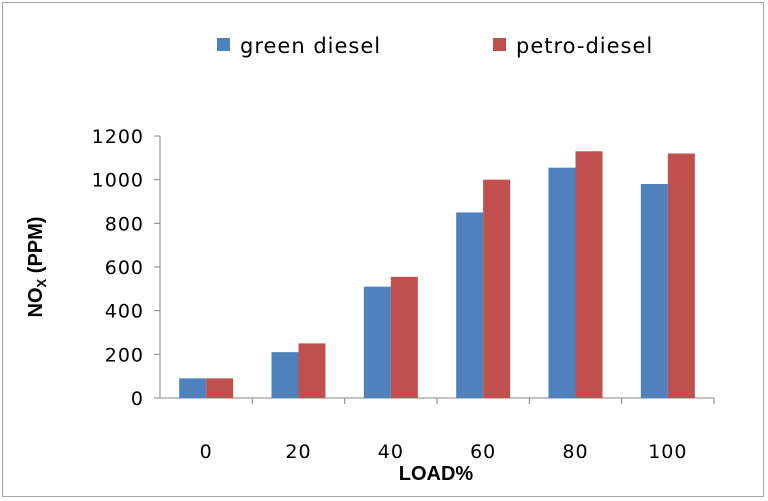 This screenshot has width=768, height=501. What do you see at coordinates (391, 452) in the screenshot?
I see `x-tick-label: 40` at bounding box center [391, 452].